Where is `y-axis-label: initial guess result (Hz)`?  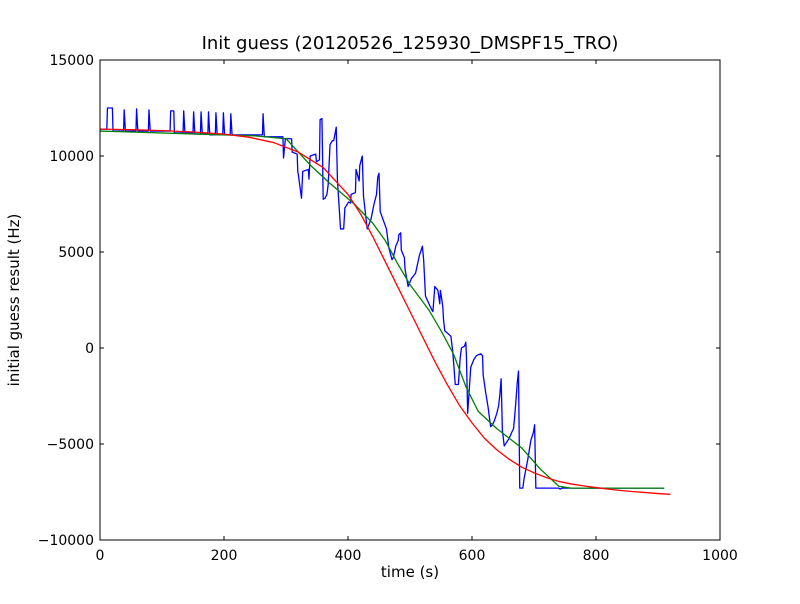 y-axis-label: initial guess result (Hz) is located at coordinates (14, 300).